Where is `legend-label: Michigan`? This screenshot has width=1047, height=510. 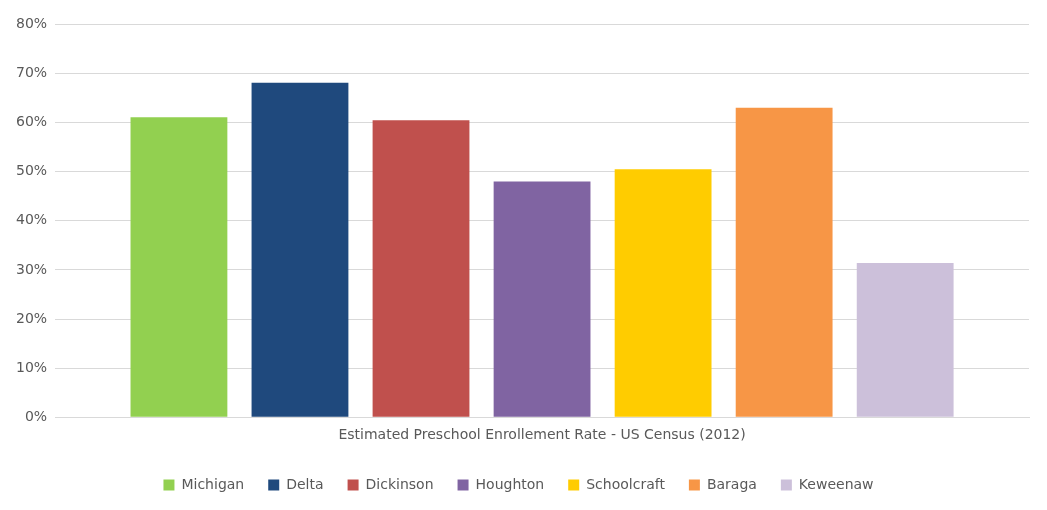 legend-label: Michigan is located at coordinates (213, 483).